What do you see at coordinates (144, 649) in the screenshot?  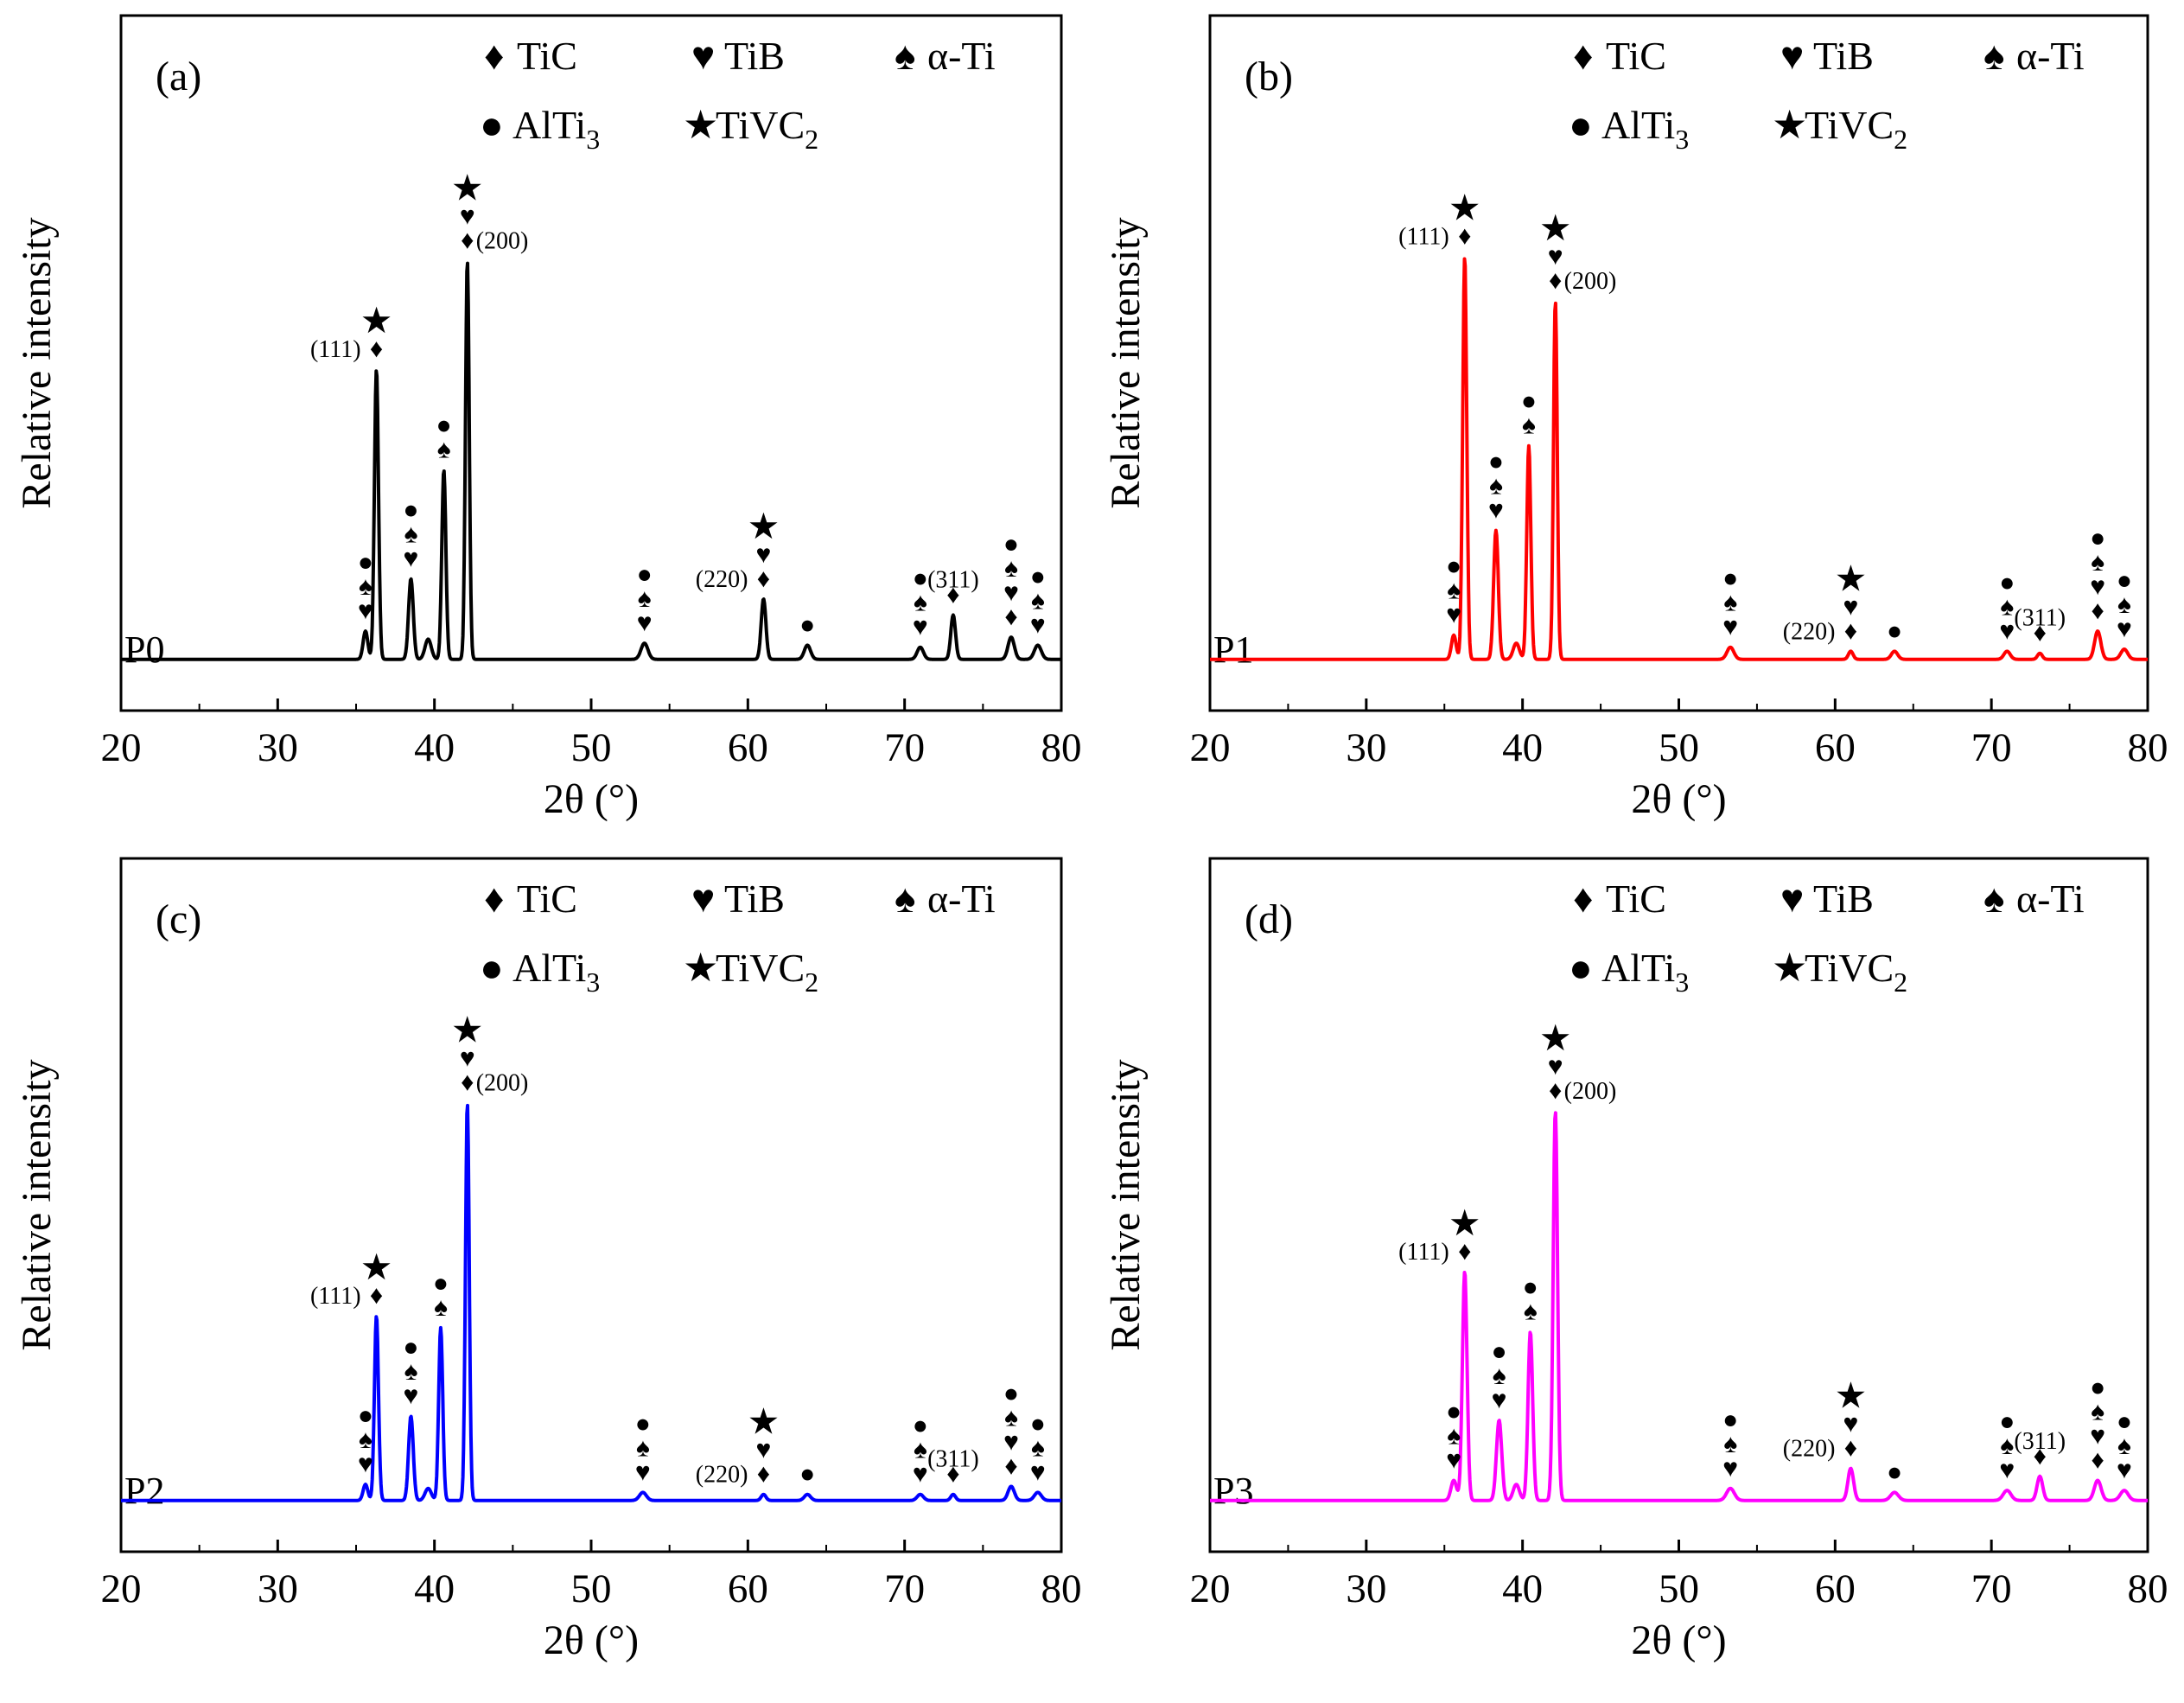 I see `sample-label: P0` at bounding box center [144, 649].